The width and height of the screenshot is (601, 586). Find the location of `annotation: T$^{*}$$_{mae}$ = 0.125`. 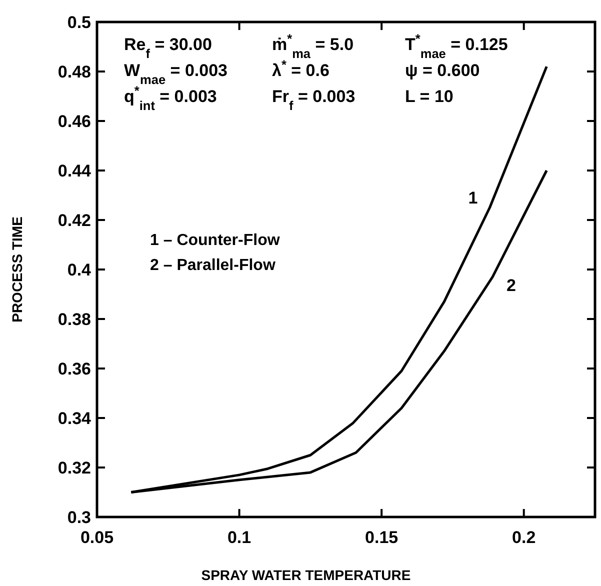

annotation: T$^{*}$$_{mae}$ = 0.125 is located at coordinates (456, 45).